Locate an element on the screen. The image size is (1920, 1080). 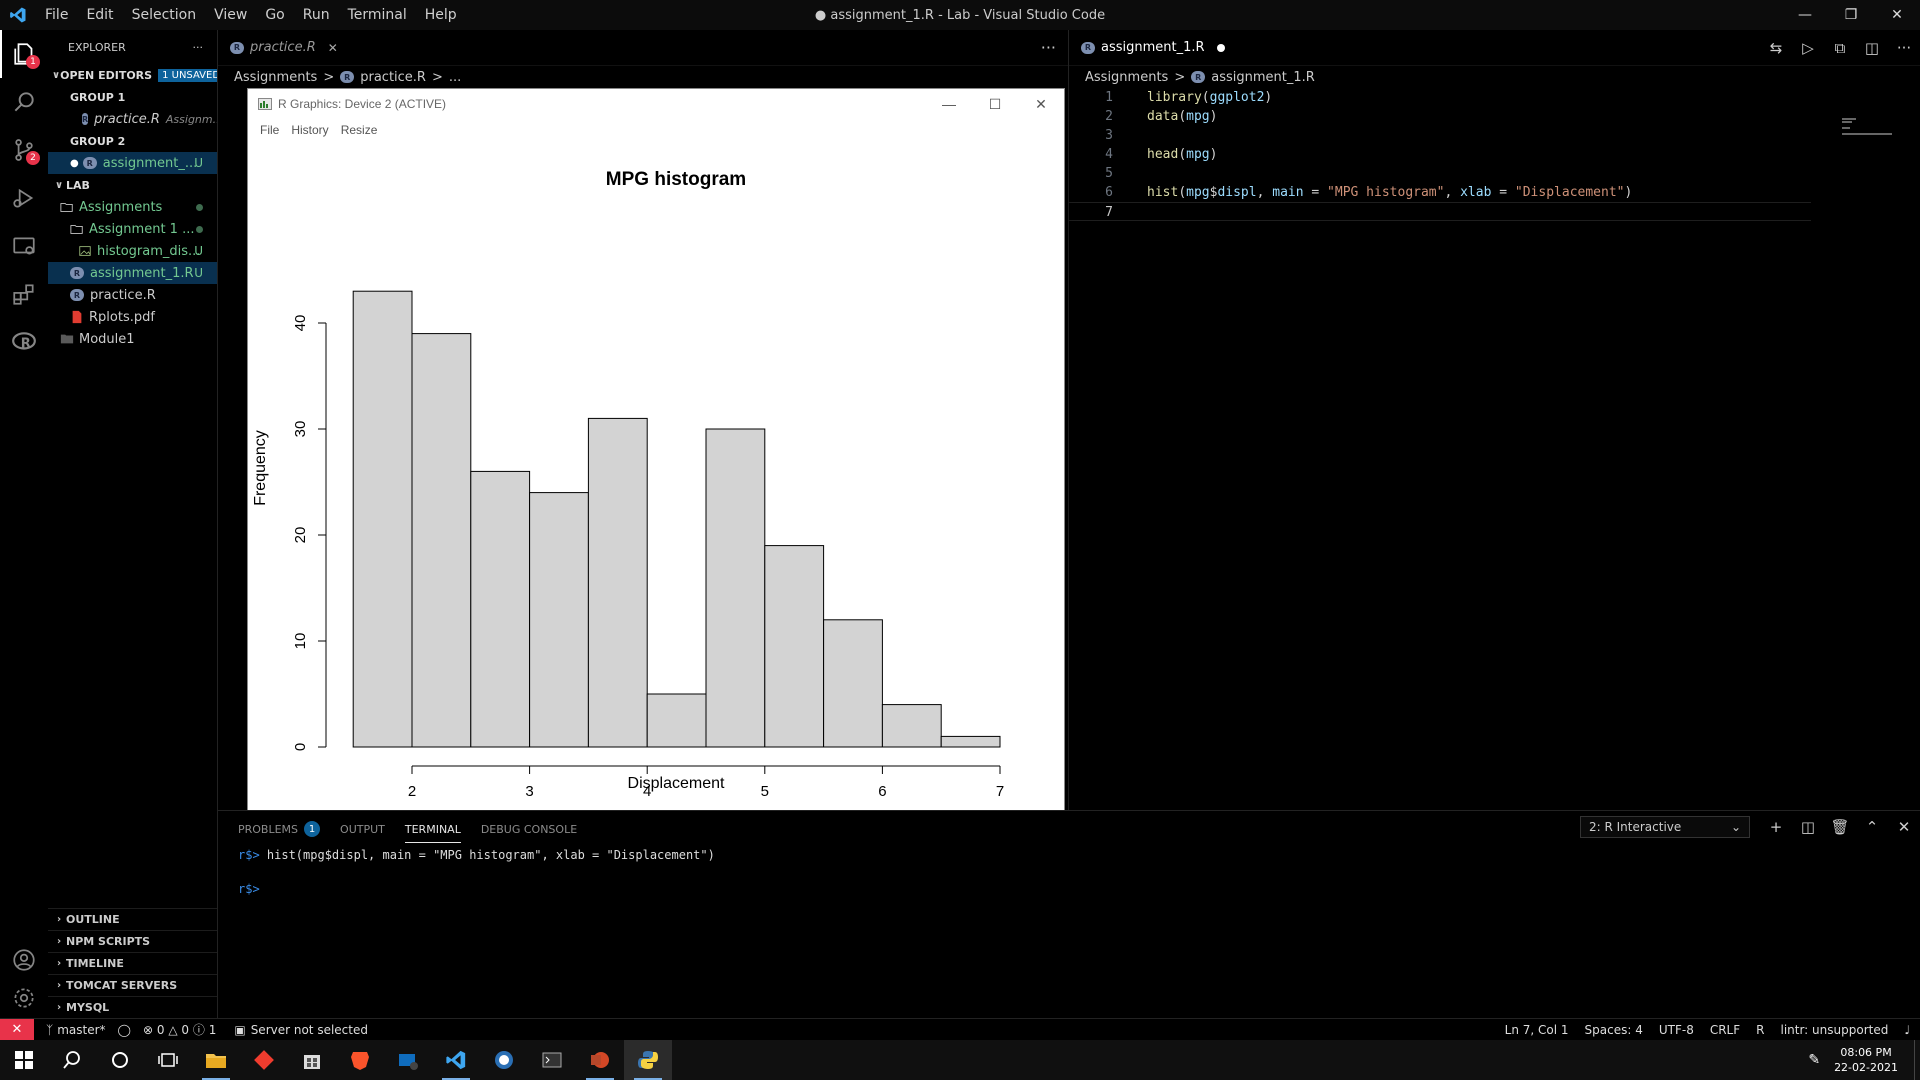
open-preview-icon: ⧉ is located at coordinates (1840, 48).